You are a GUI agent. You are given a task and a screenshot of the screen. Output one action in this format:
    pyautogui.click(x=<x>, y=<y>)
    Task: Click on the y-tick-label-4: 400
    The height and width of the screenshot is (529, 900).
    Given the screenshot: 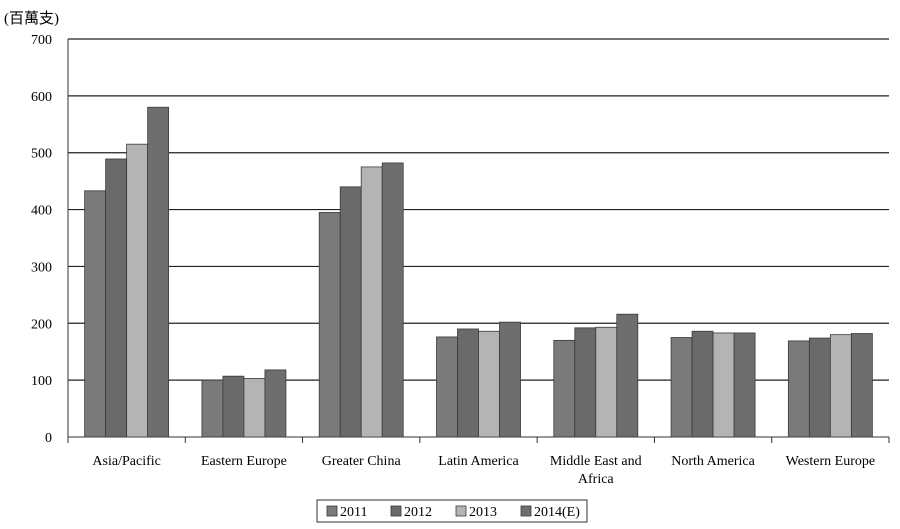 What is the action you would take?
    pyautogui.click(x=41, y=211)
    